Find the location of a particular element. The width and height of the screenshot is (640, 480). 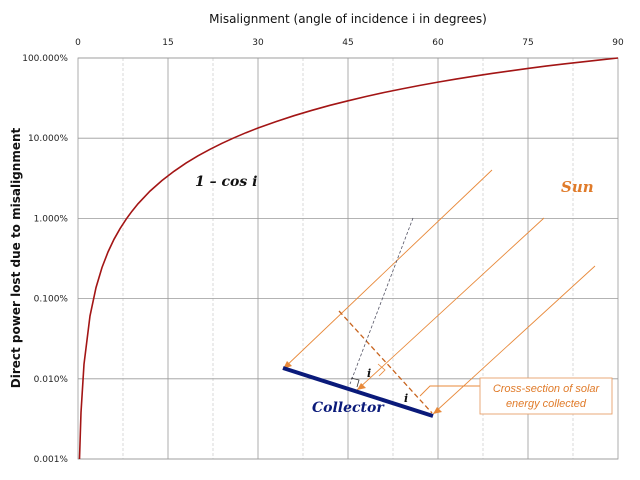

curve-label: 1 – cos i is located at coordinates (226, 182).